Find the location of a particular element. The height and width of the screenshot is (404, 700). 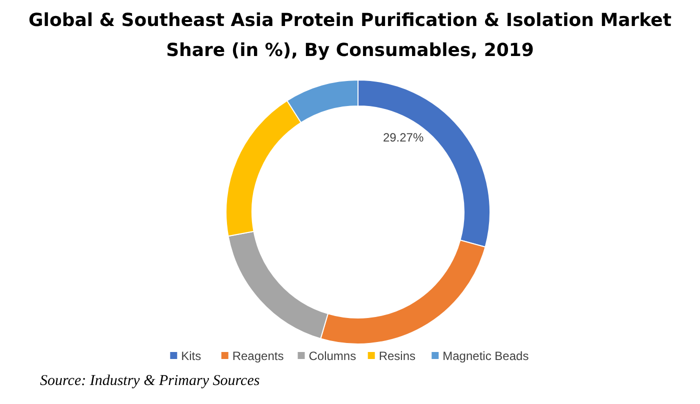

legend-label: Resins is located at coordinates (397, 356).